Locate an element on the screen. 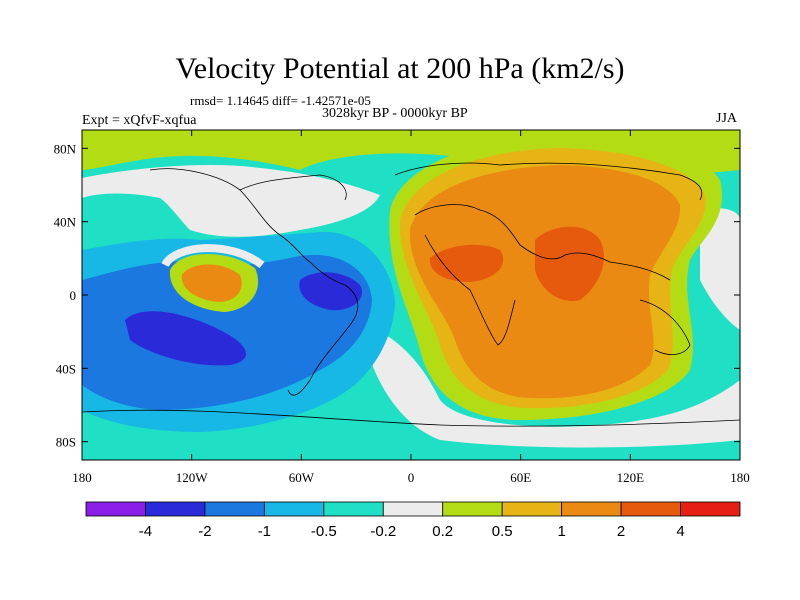 Image resolution: width=800 pixels, height=600 pixels. colorbar-level-label: -0.2 is located at coordinates (383, 531).